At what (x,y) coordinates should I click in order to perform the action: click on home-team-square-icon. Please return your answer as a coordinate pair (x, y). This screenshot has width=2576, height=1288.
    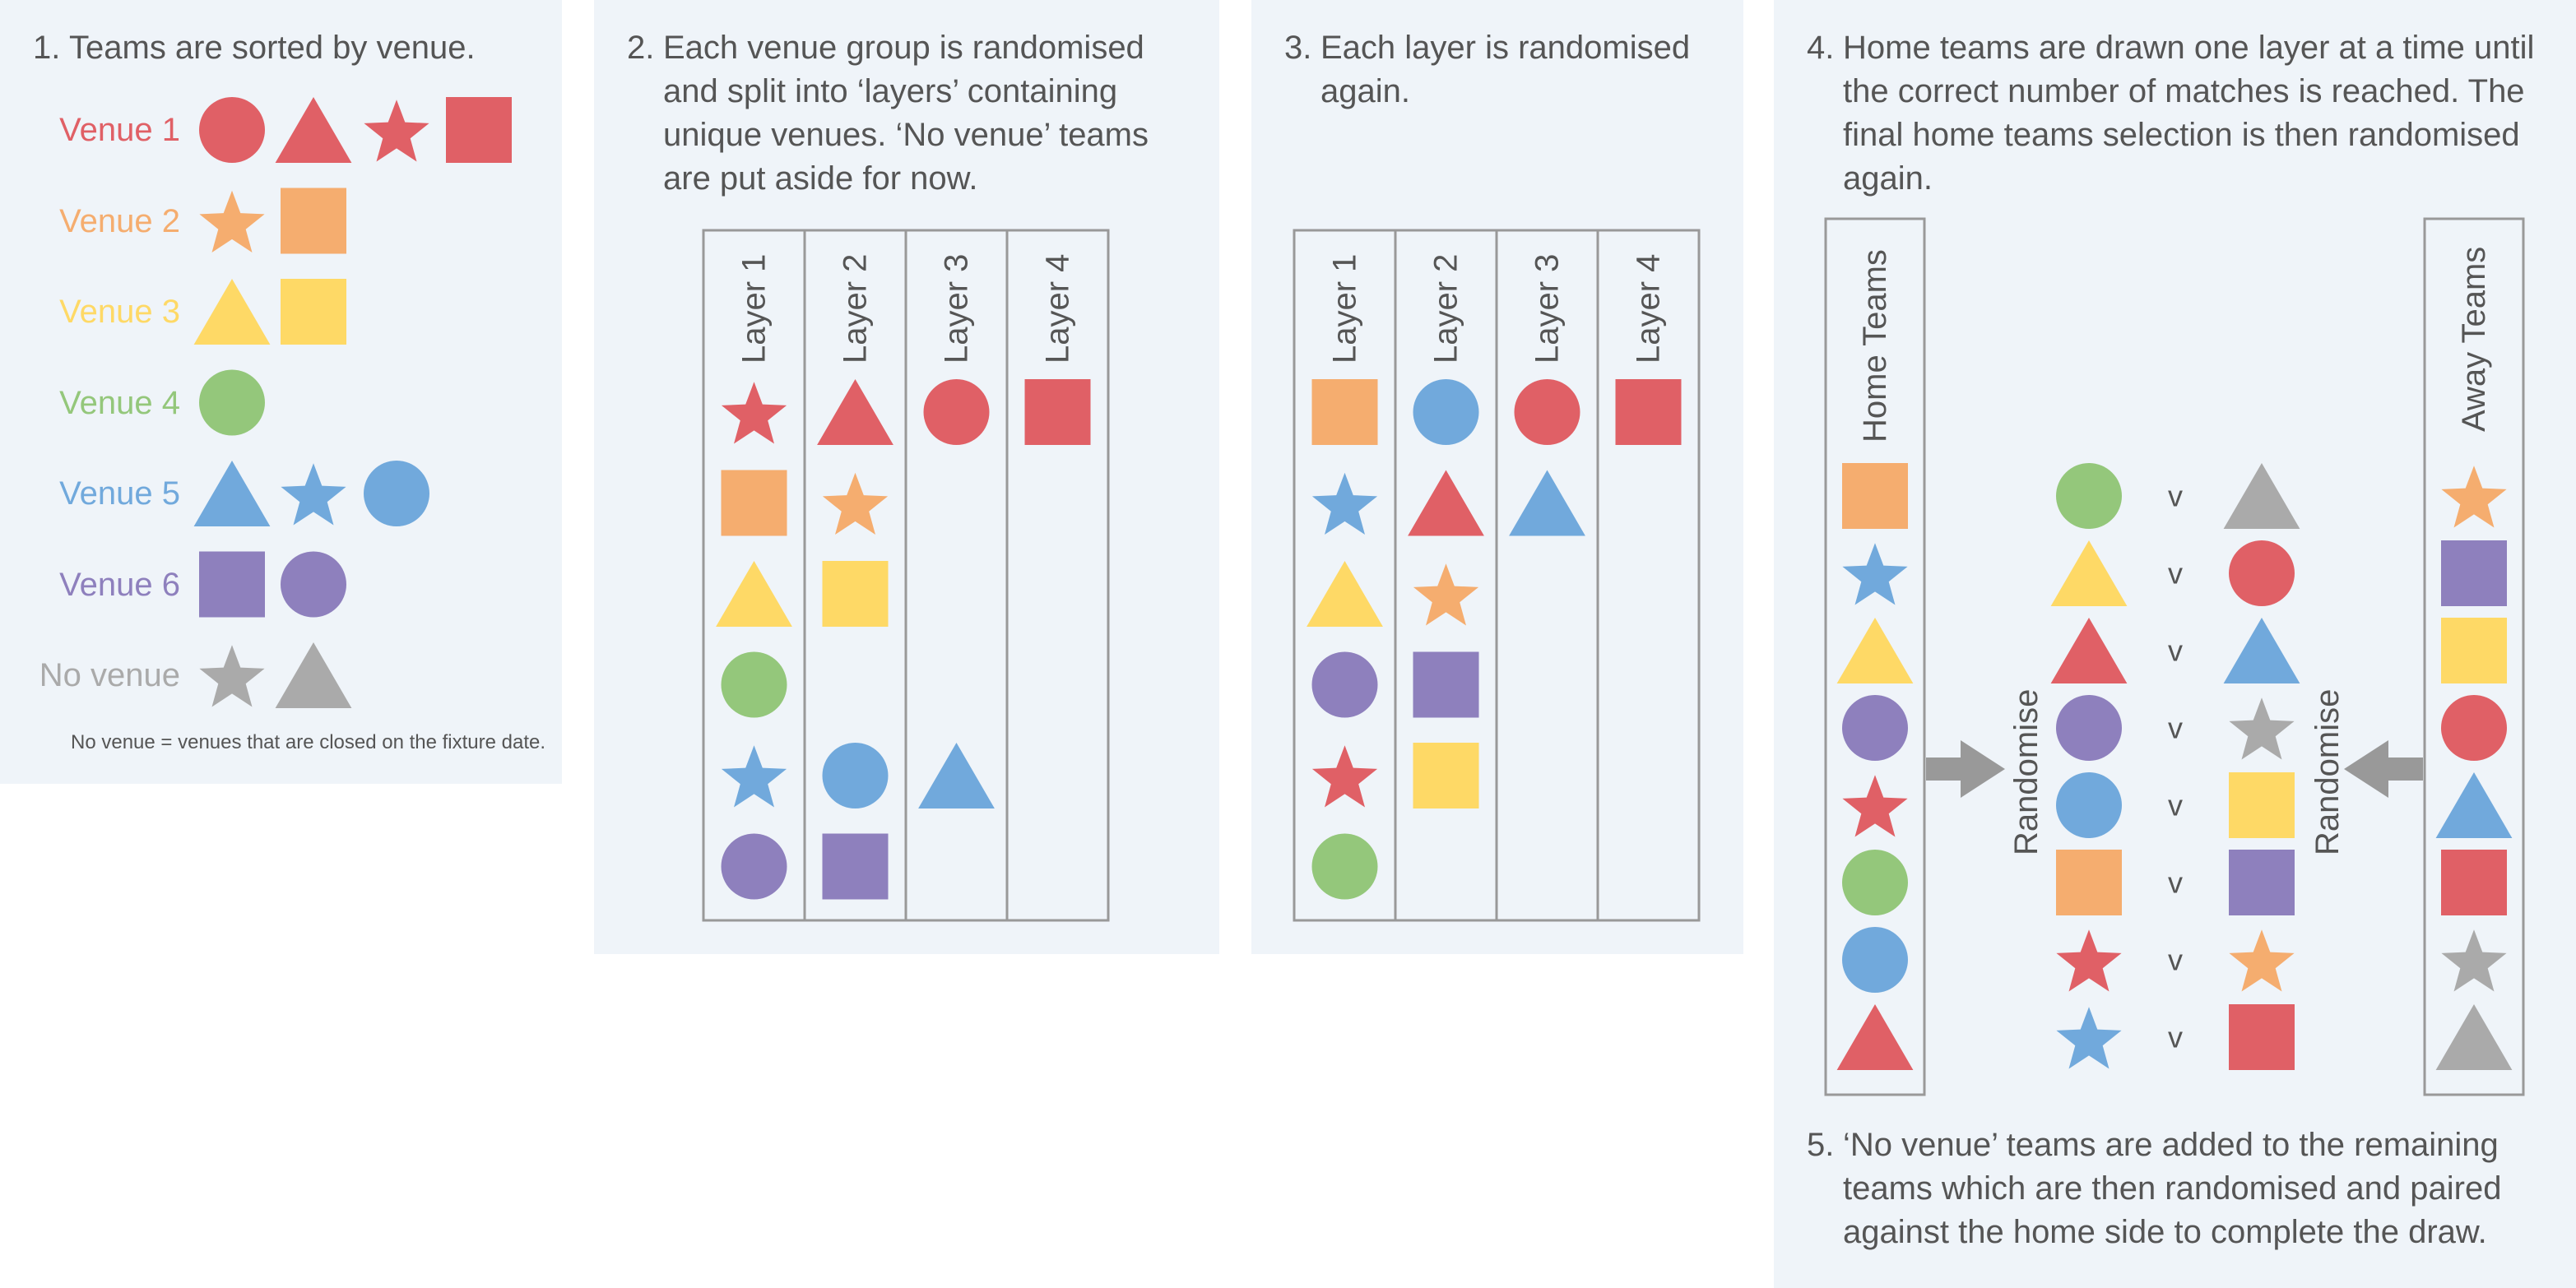
    Looking at the image, I should click on (1875, 496).